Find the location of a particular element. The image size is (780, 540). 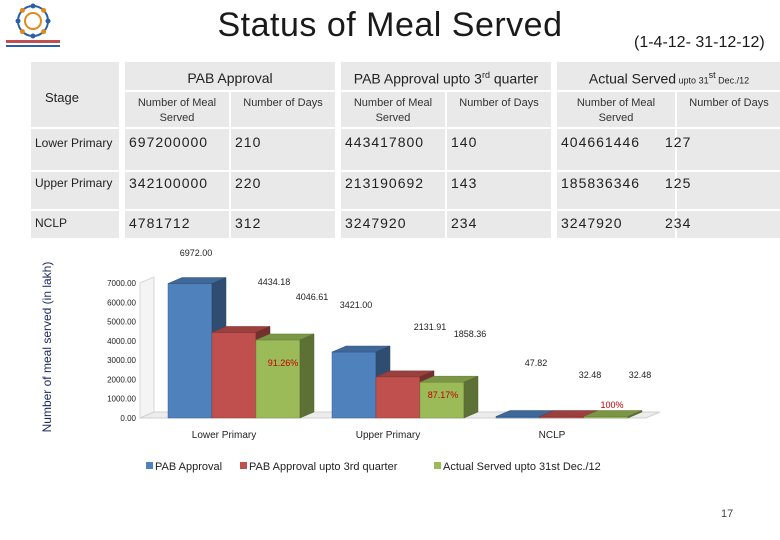

table-cell: 4781712 is located at coordinates (160, 223).